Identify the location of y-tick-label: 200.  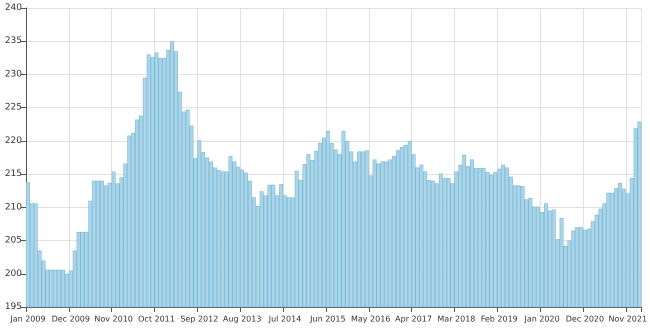
(13, 273).